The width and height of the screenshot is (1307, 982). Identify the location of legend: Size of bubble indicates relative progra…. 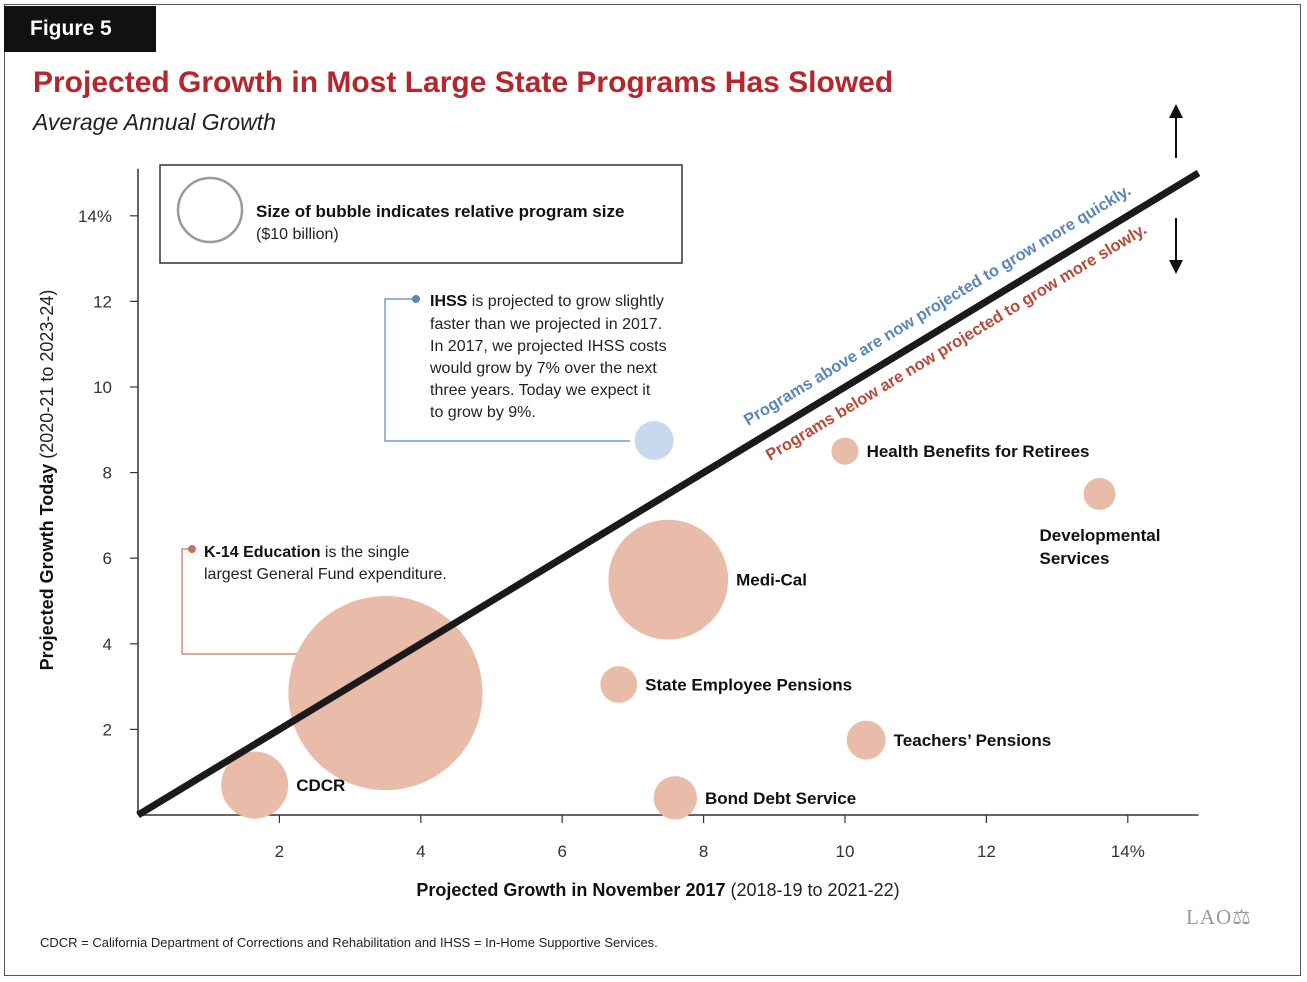
(421, 214).